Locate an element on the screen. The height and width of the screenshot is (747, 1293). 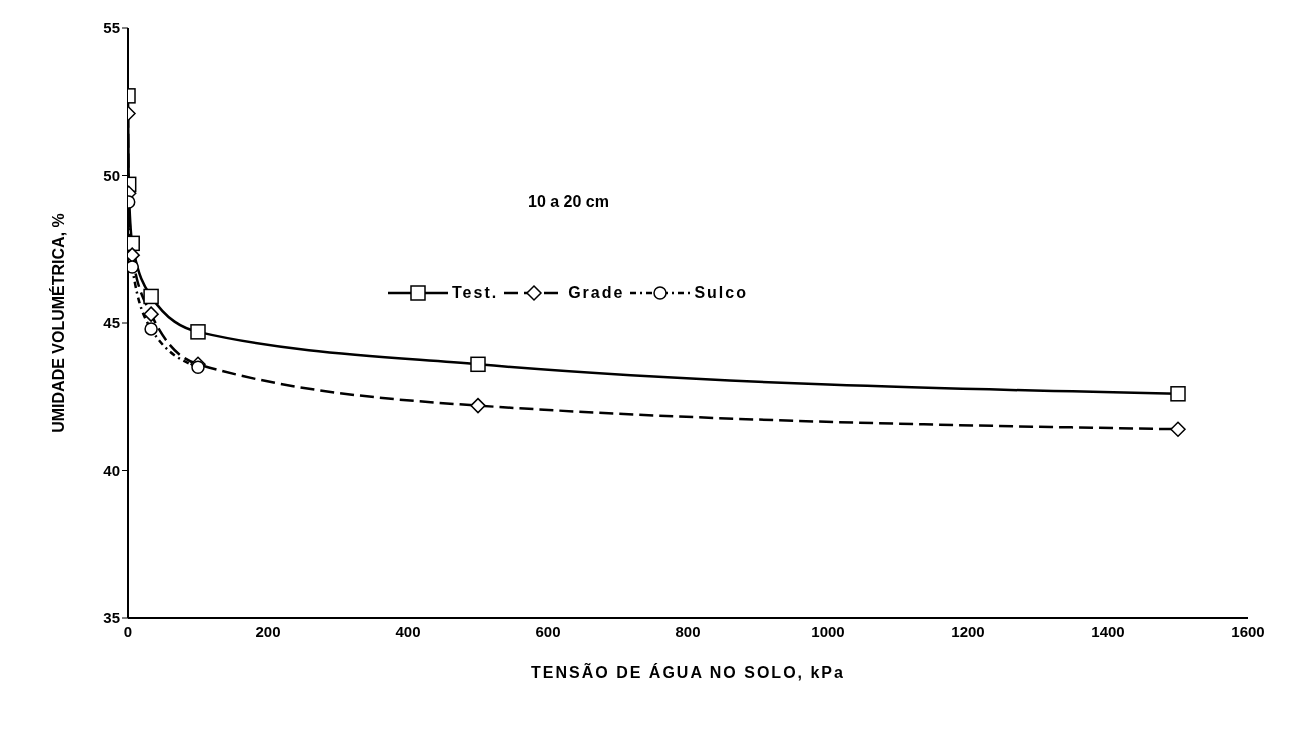
legend-label: Sulco is located at coordinates (721, 293).